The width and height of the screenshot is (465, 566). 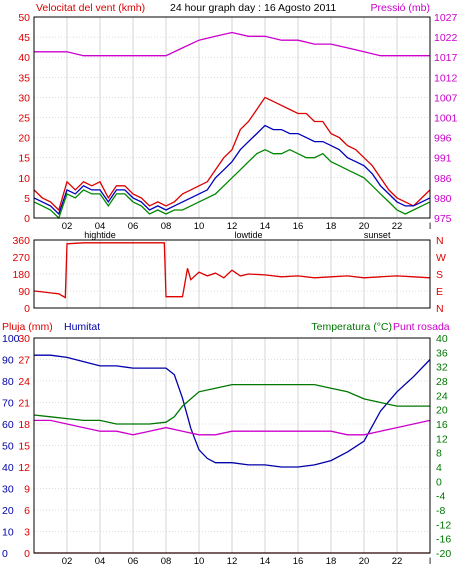 What do you see at coordinates (24, 159) in the screenshot?
I see `wind-y-tick: 15` at bounding box center [24, 159].